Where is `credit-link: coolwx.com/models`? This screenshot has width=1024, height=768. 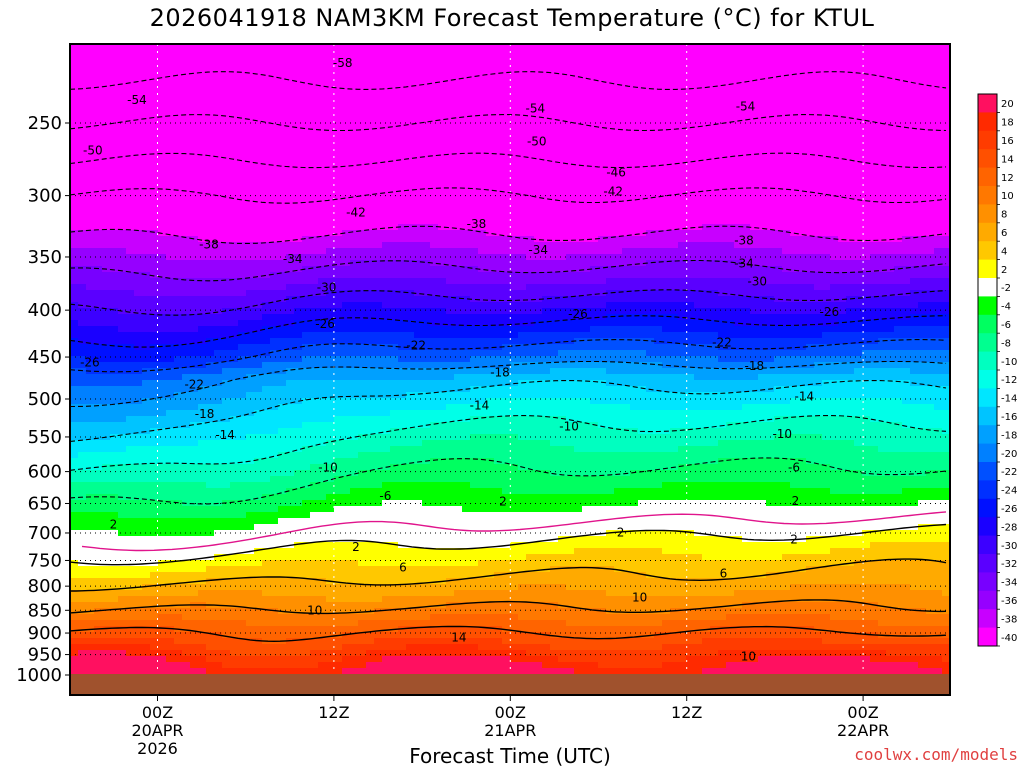 credit-link: coolwx.com/models is located at coordinates (936, 754).